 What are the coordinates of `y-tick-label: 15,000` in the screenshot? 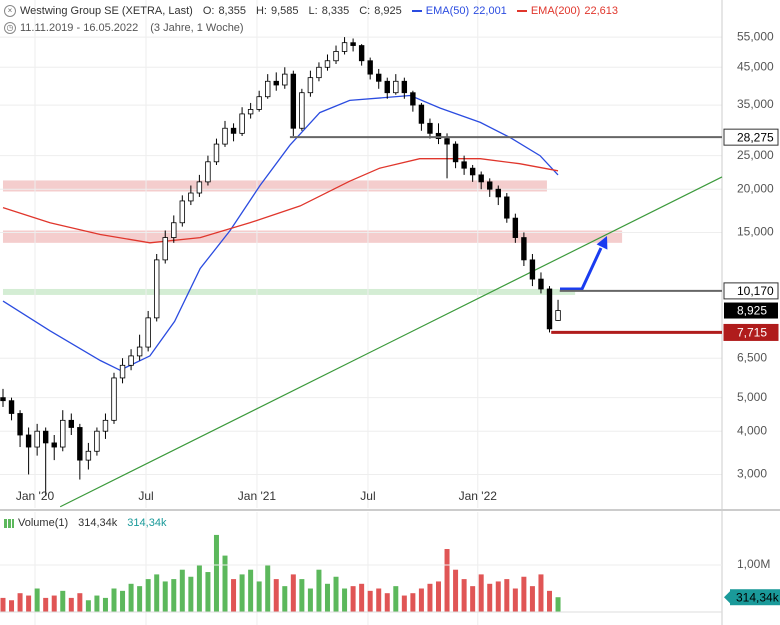 It's located at (755, 232).